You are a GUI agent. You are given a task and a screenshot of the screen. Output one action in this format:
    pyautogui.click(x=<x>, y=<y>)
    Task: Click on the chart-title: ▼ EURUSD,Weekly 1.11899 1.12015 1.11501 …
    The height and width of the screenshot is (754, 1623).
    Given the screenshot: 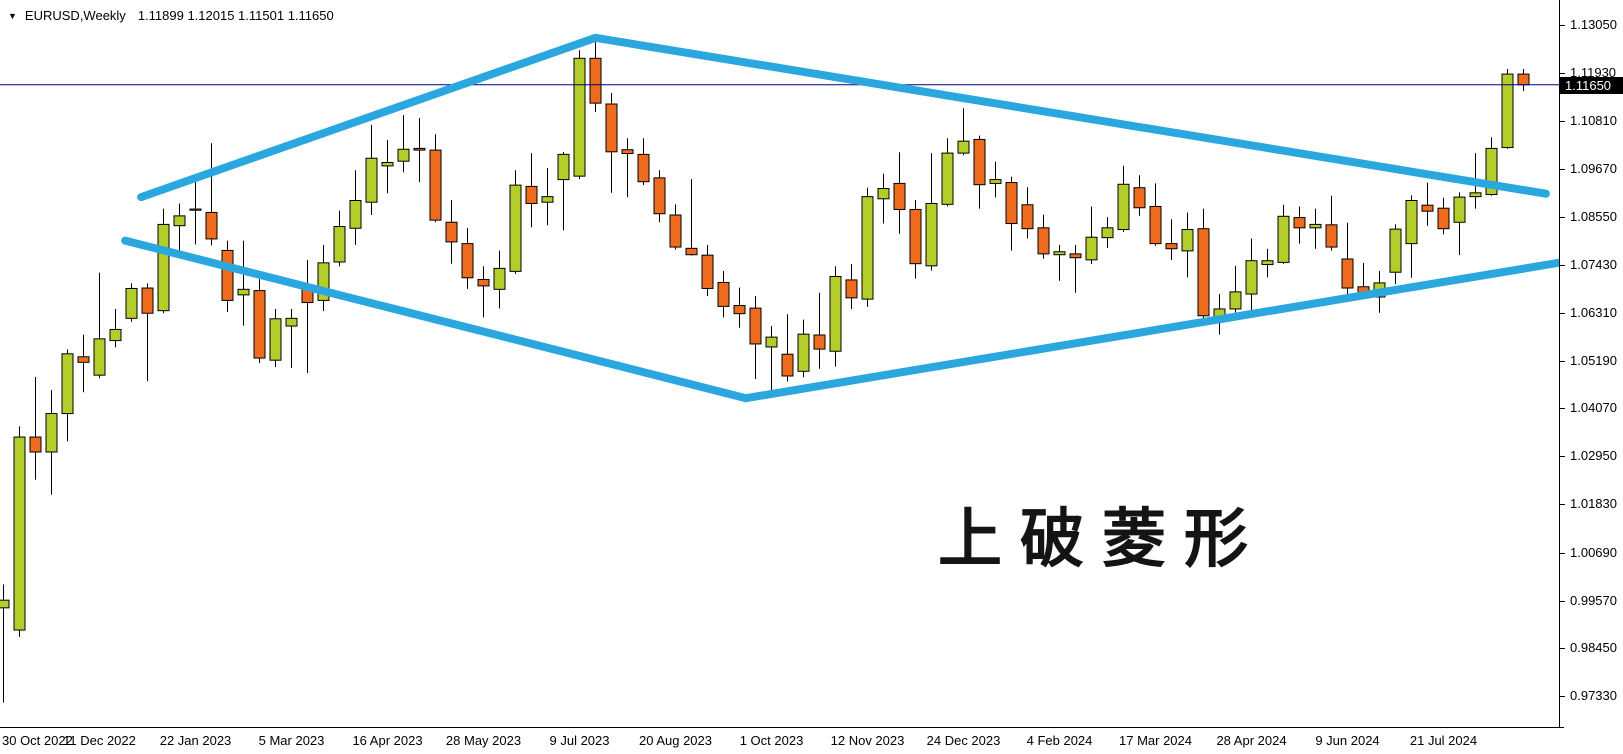 What is the action you would take?
    pyautogui.click(x=171, y=15)
    